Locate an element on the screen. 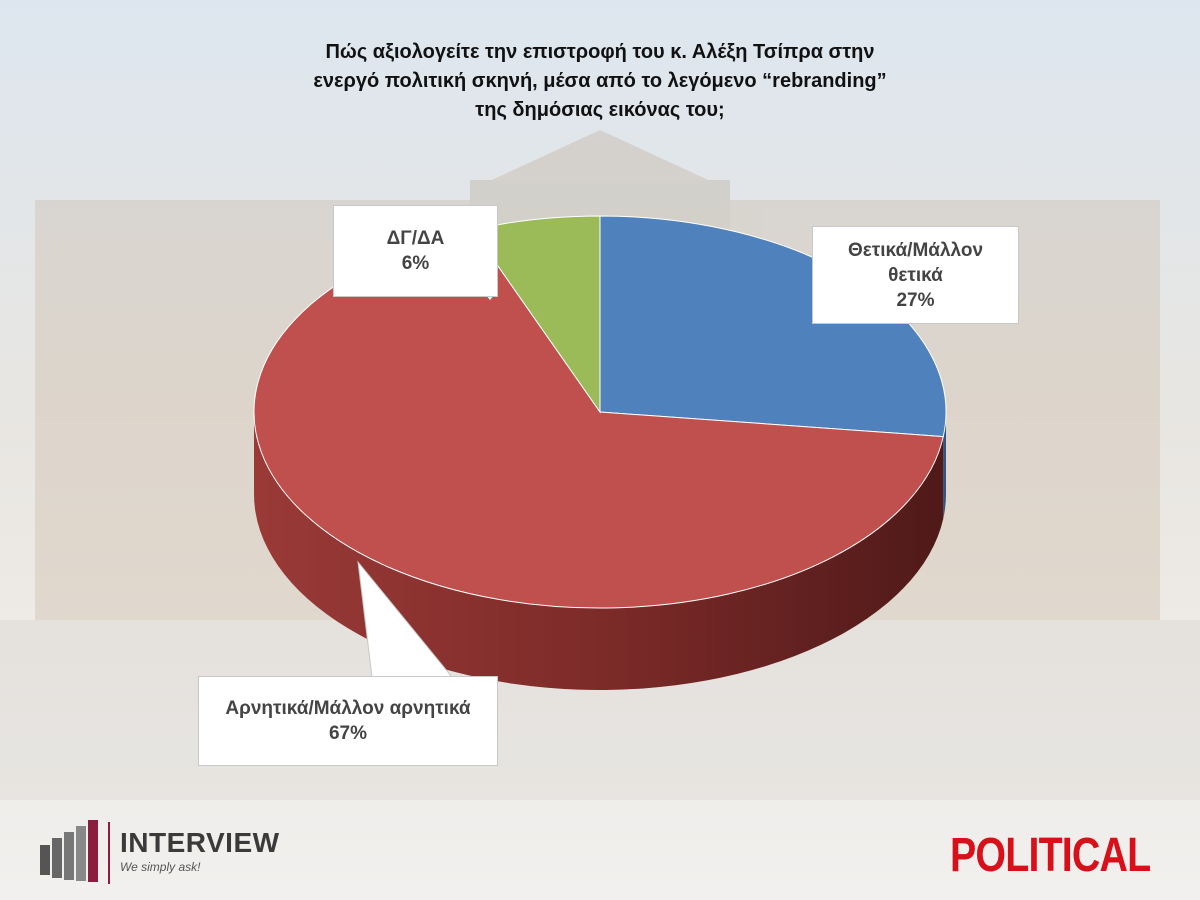  slice-side is located at coordinates (944, 465).